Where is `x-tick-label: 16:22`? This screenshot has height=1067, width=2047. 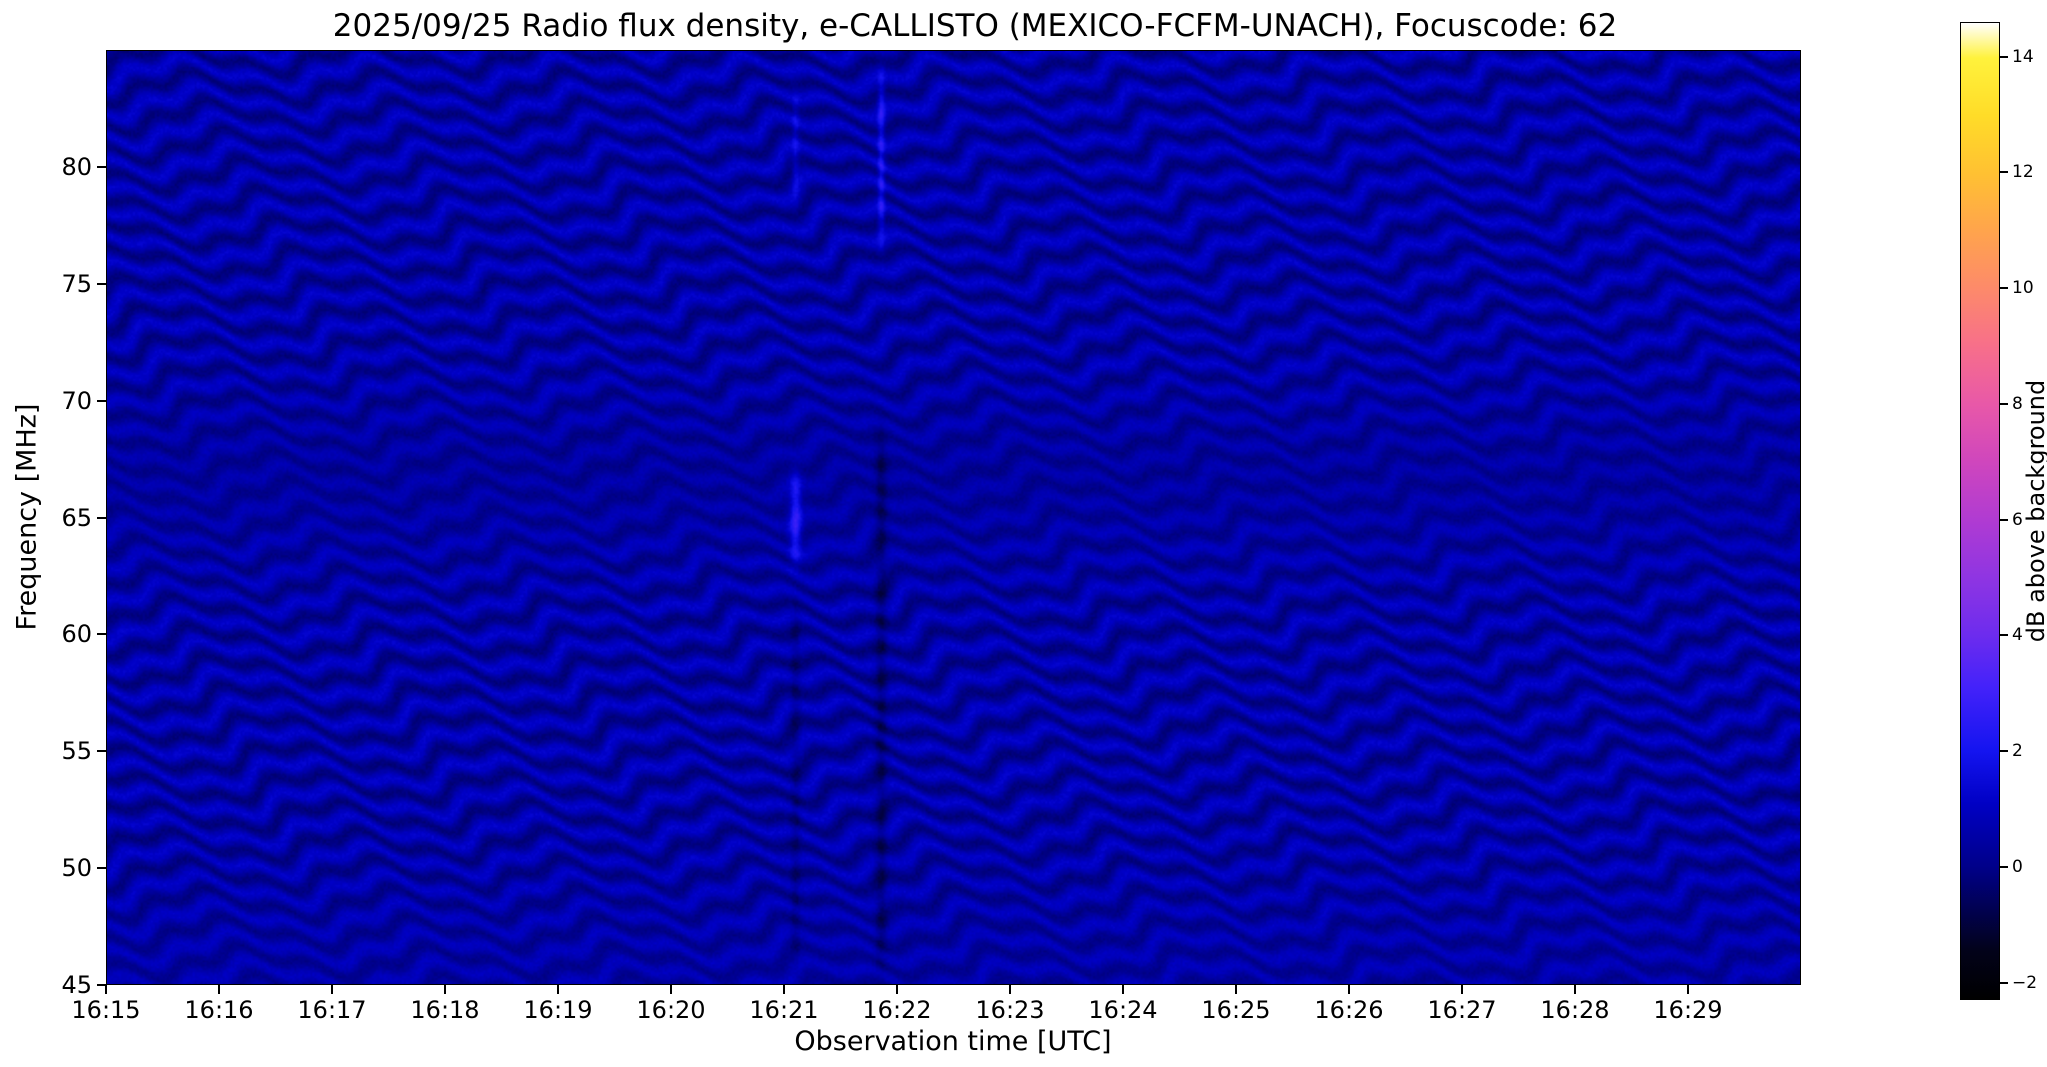 x-tick-label: 16:22 is located at coordinates (897, 1010).